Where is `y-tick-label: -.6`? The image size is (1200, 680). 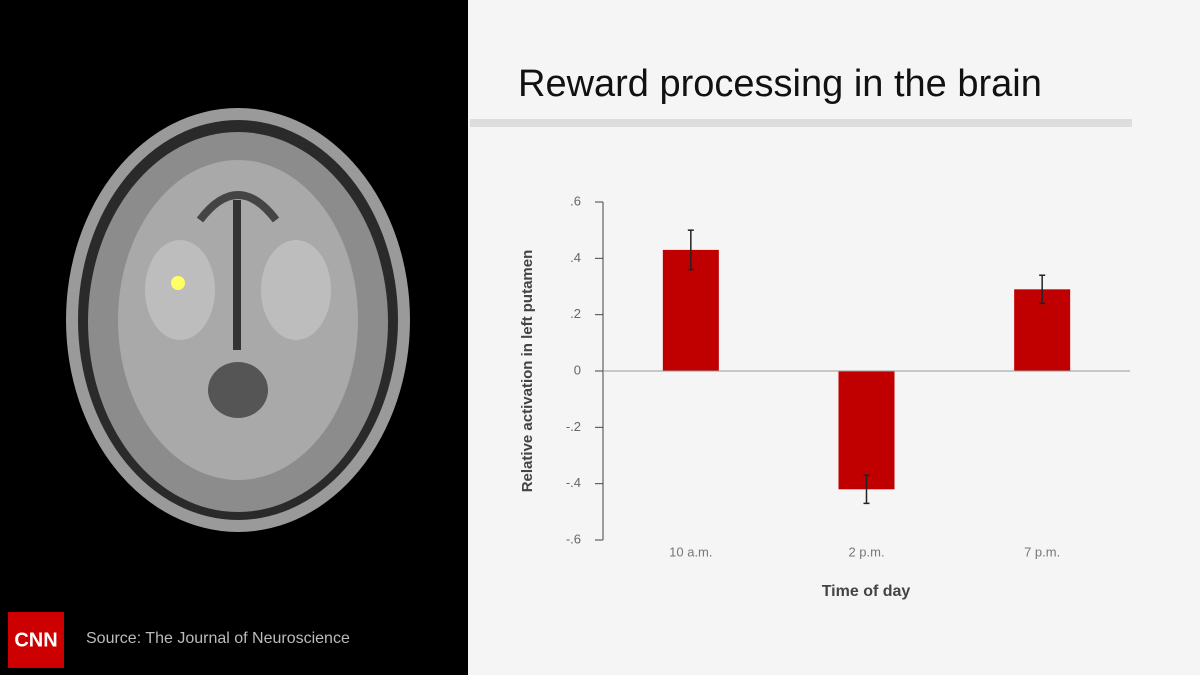 y-tick-label: -.6 is located at coordinates (573, 538).